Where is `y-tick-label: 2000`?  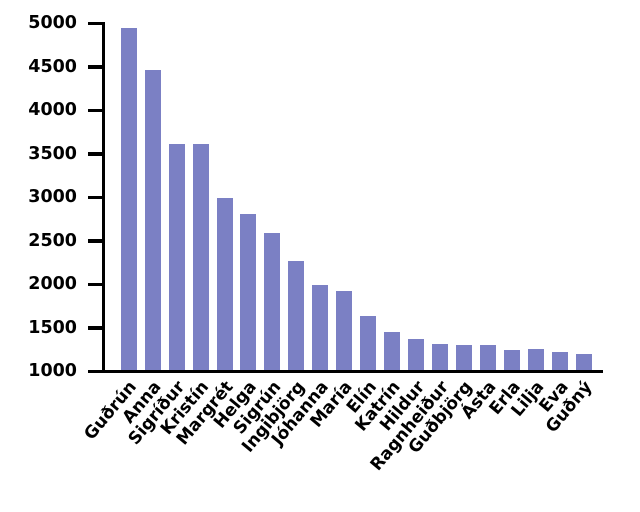
y-tick-label: 2000 is located at coordinates (52, 284).